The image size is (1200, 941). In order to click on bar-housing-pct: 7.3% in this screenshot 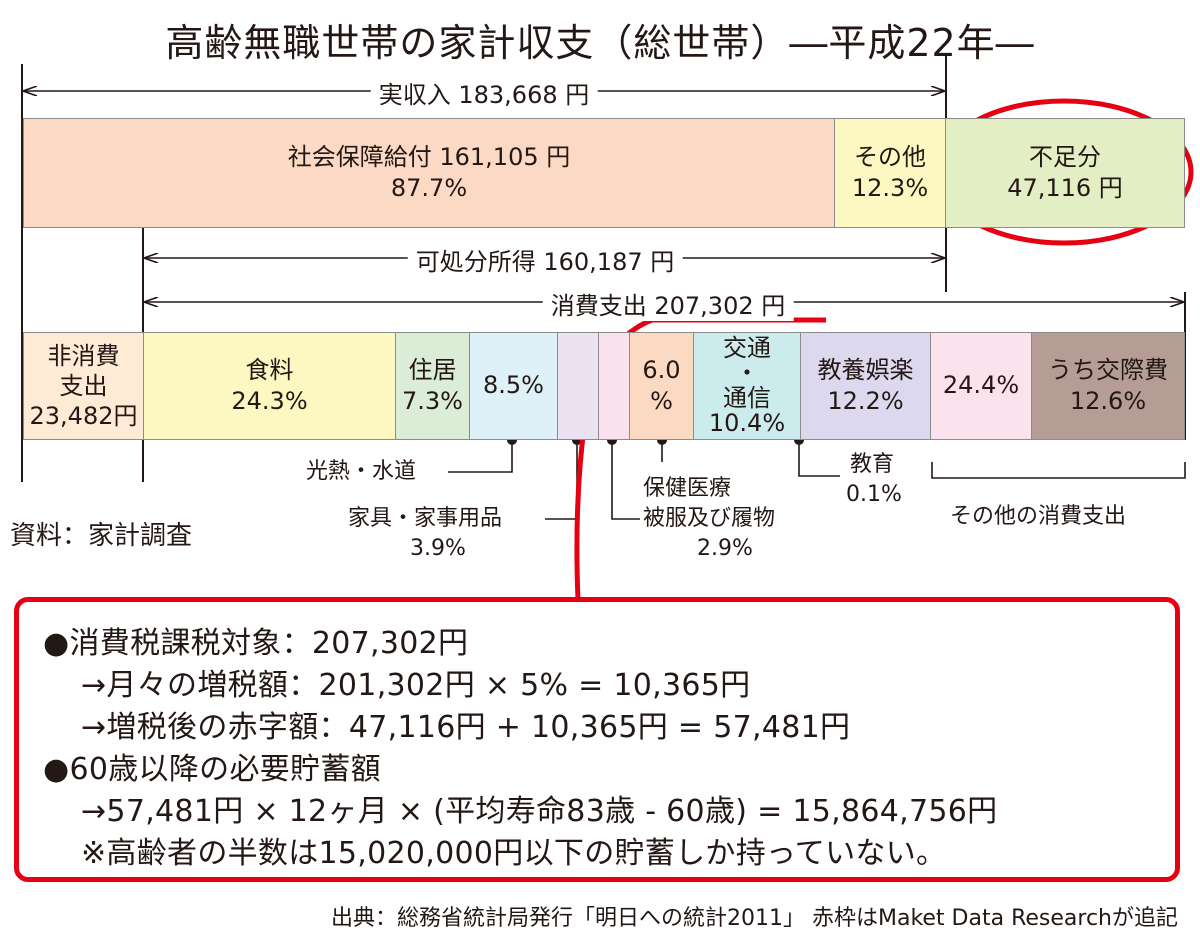, I will do `click(432, 401)`.